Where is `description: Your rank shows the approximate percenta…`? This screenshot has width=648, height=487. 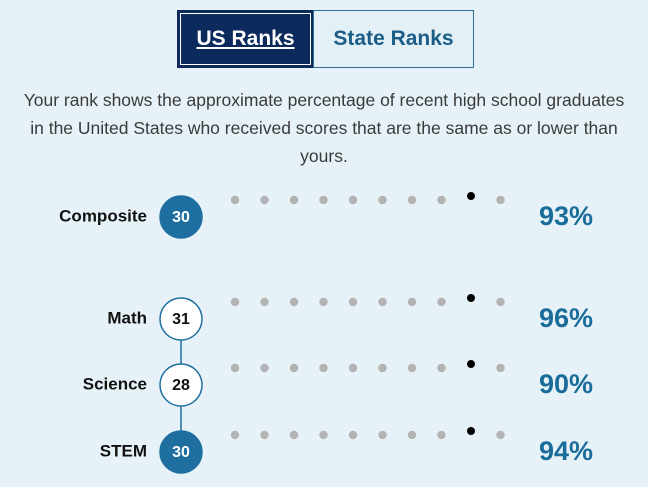 description: Your rank shows the approximate percenta… is located at coordinates (324, 128).